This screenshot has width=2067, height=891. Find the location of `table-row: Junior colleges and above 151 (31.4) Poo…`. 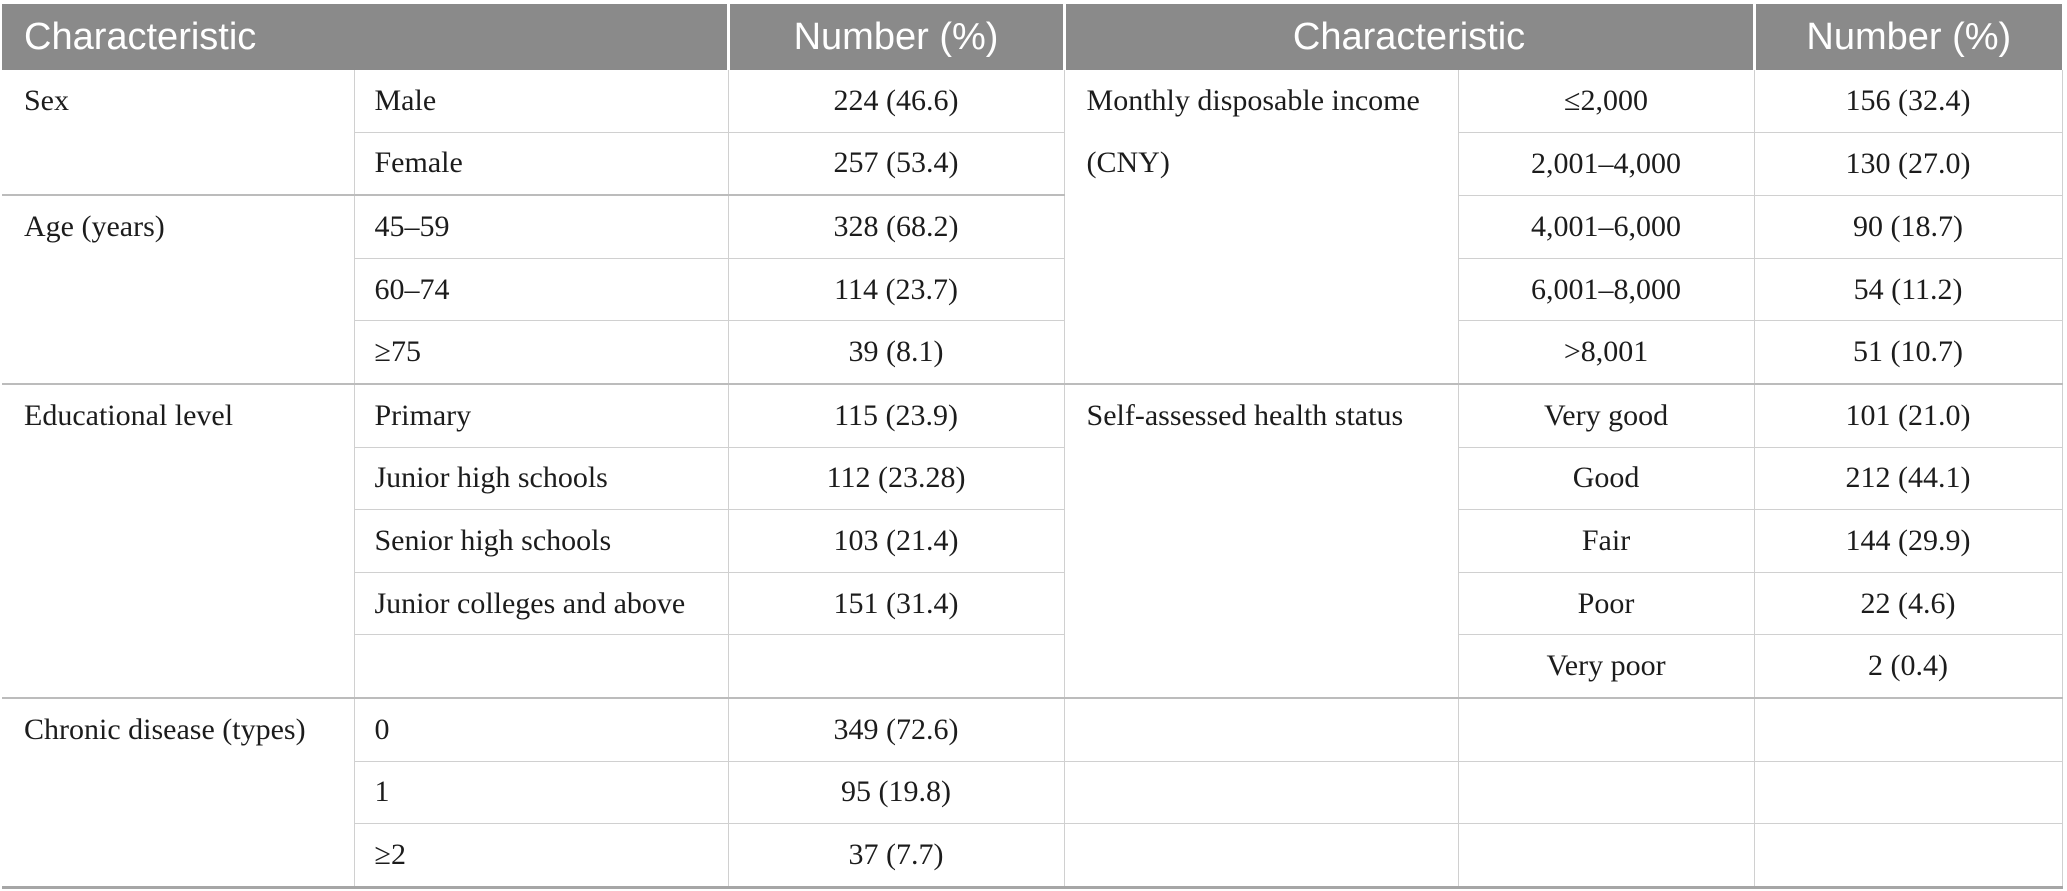

table-row: Junior colleges and above 151 (31.4) Poo… is located at coordinates (1032, 603).